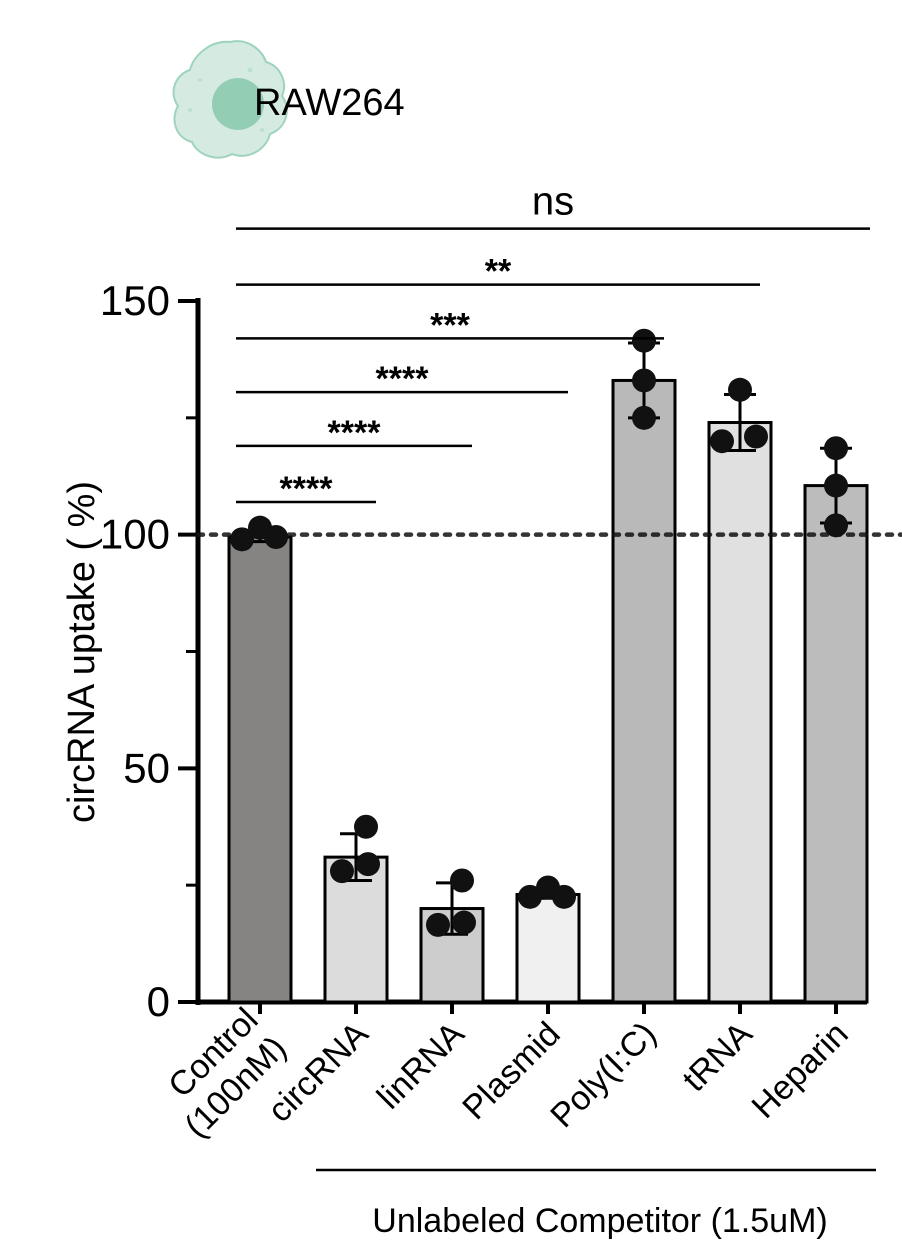 This screenshot has height=1242, width=902. What do you see at coordinates (135, 300) in the screenshot?
I see `y-tick-label: 150` at bounding box center [135, 300].